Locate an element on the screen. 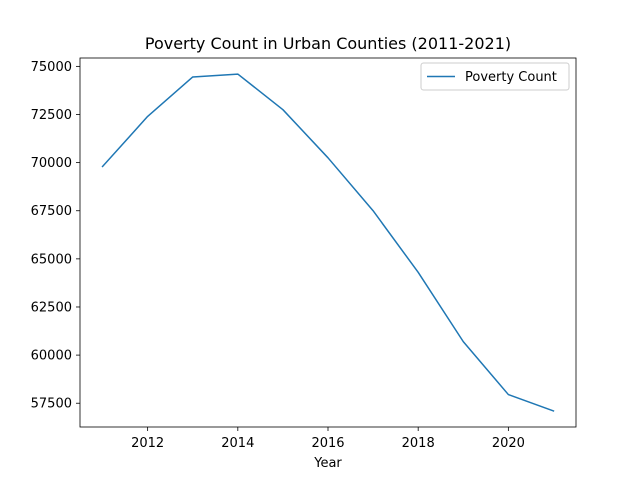  y-tick-label: 75000 is located at coordinates (51, 67).